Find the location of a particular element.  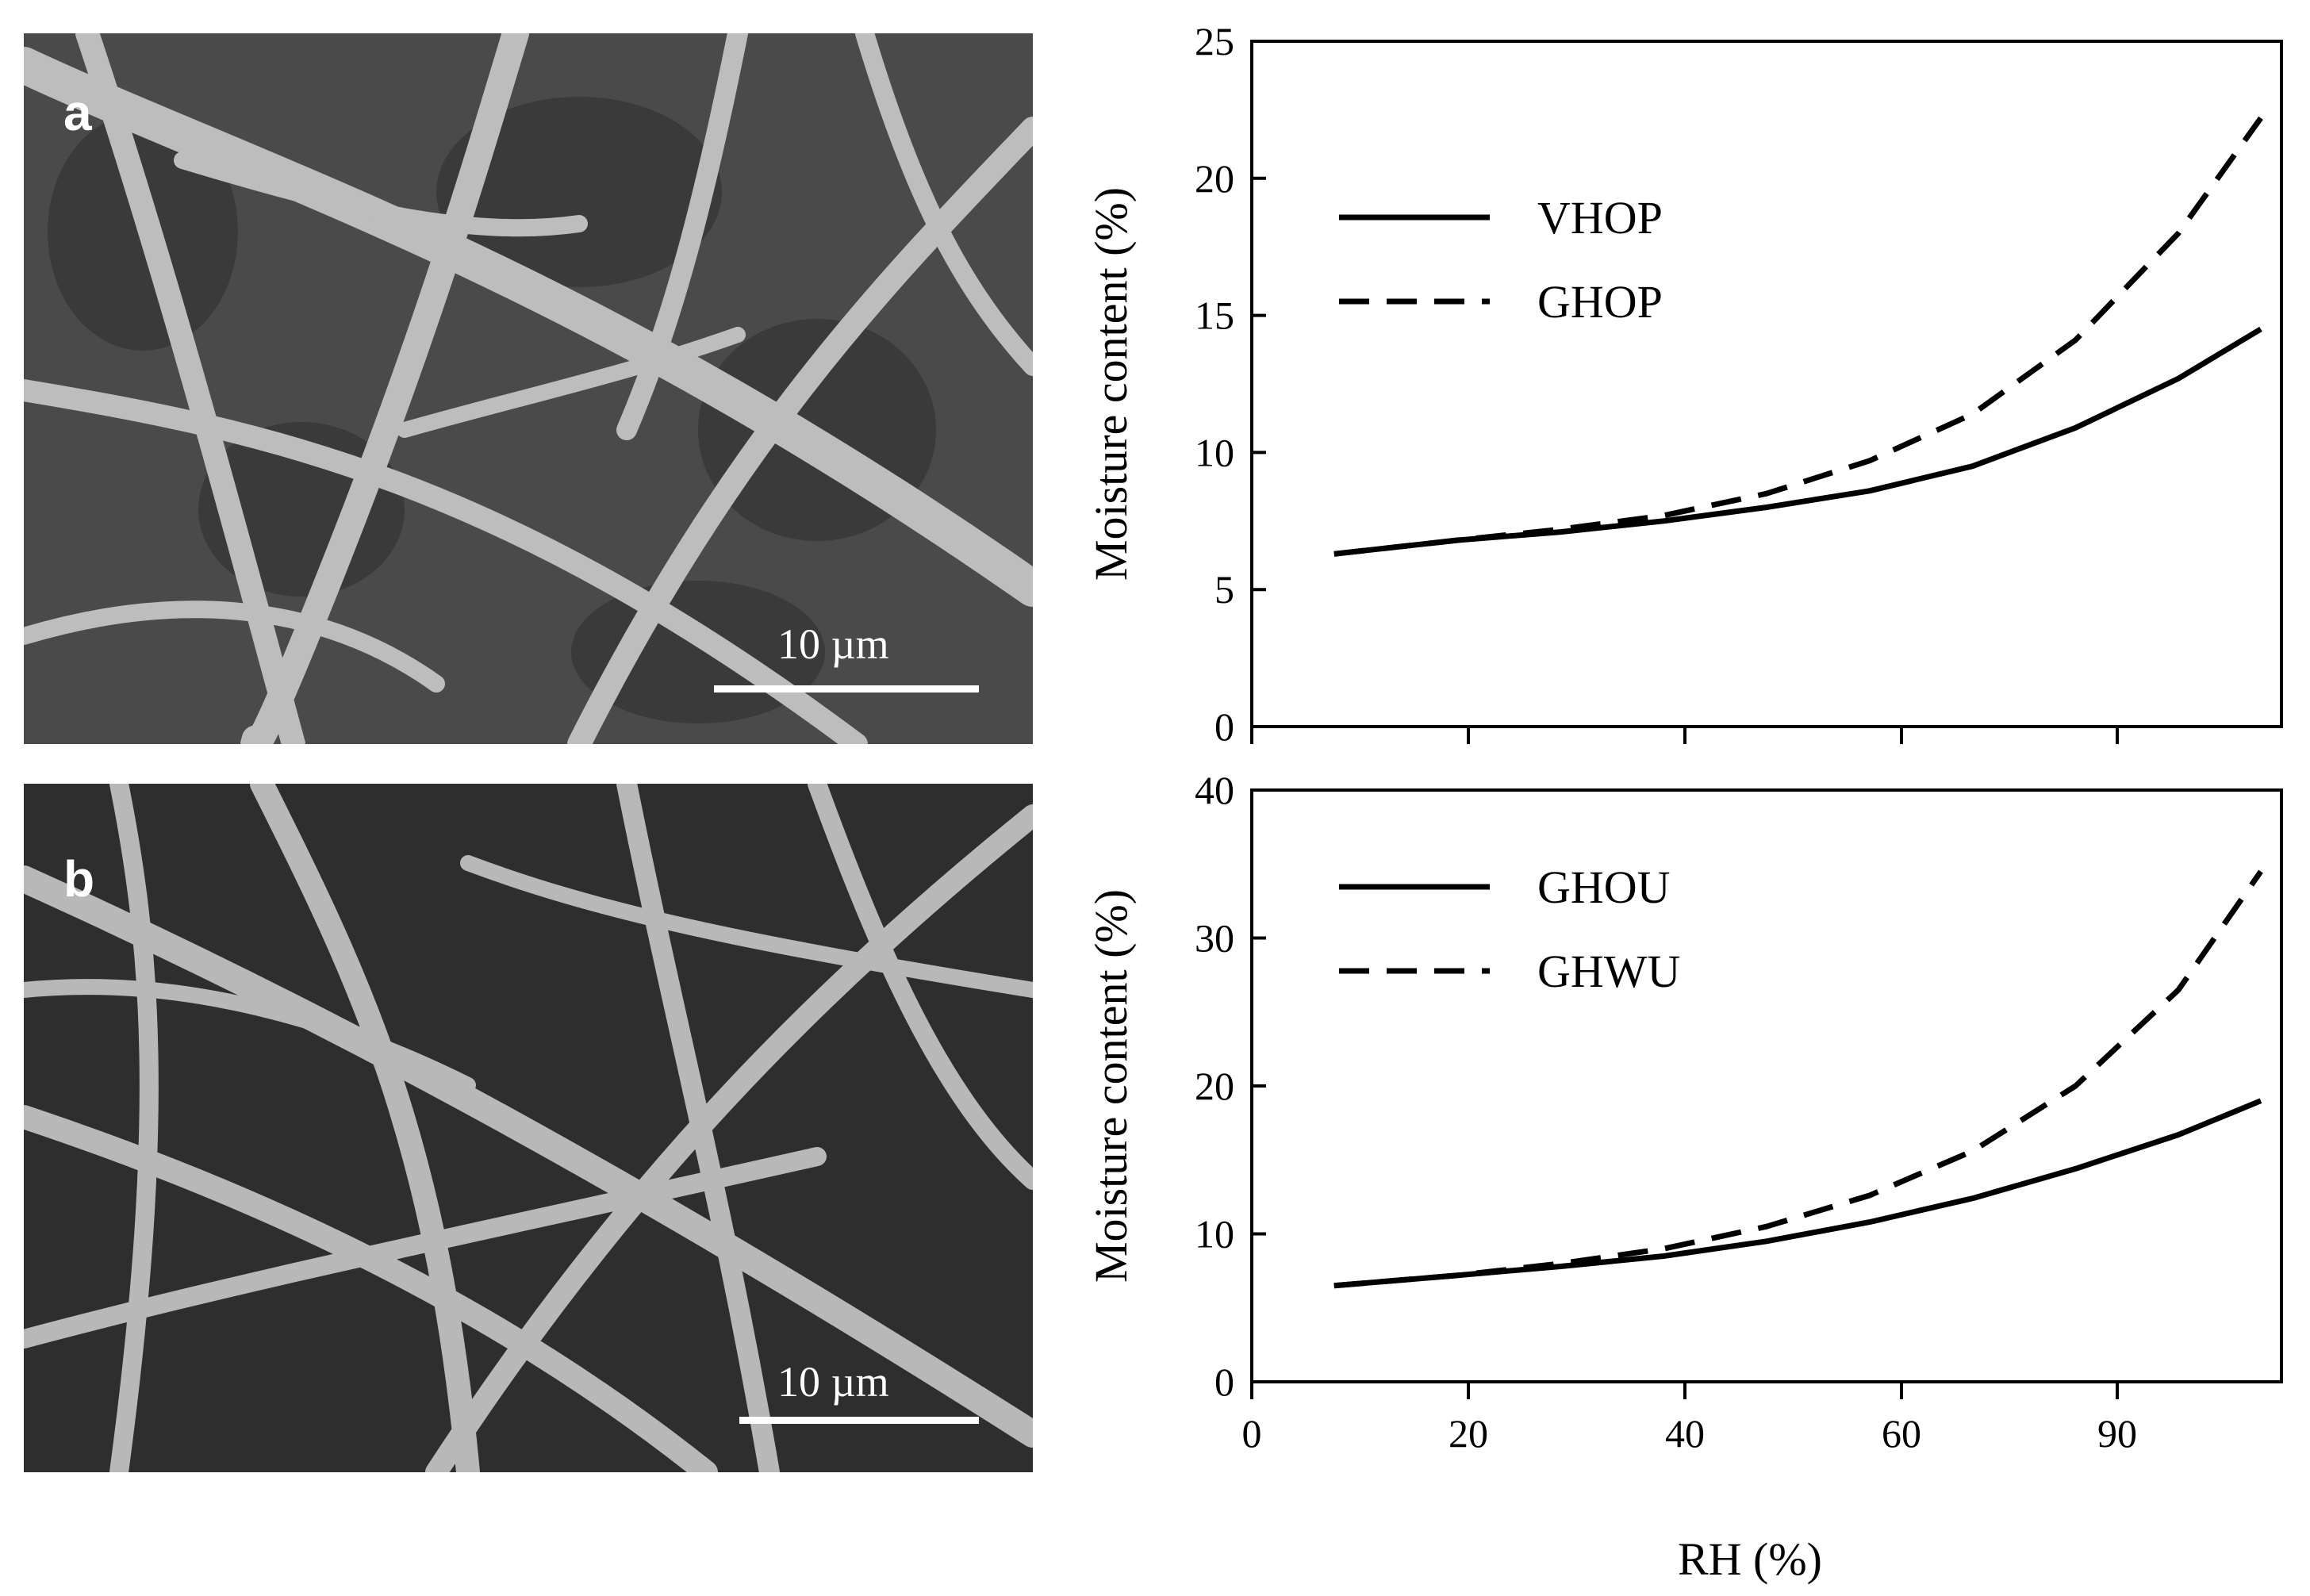

x-tick-label: 90 is located at coordinates (2117, 1433).